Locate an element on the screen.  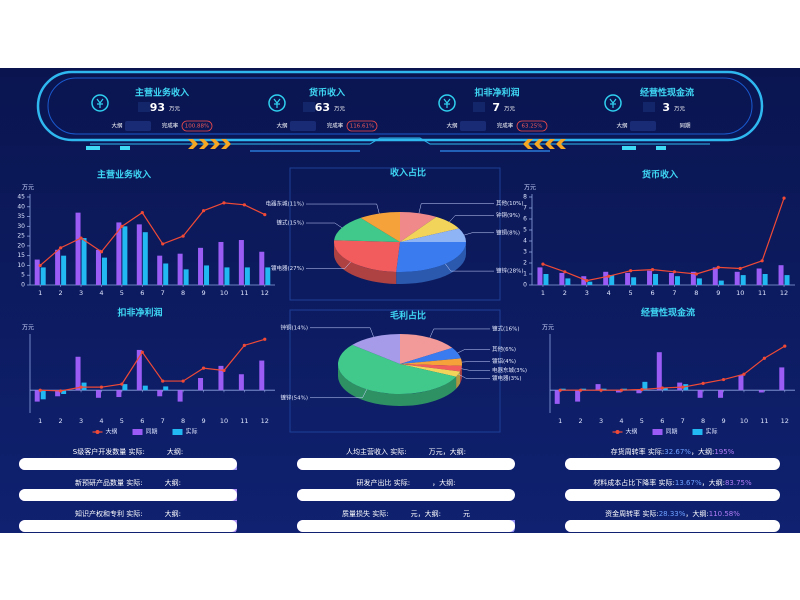
line is located at coordinates (673, 368).